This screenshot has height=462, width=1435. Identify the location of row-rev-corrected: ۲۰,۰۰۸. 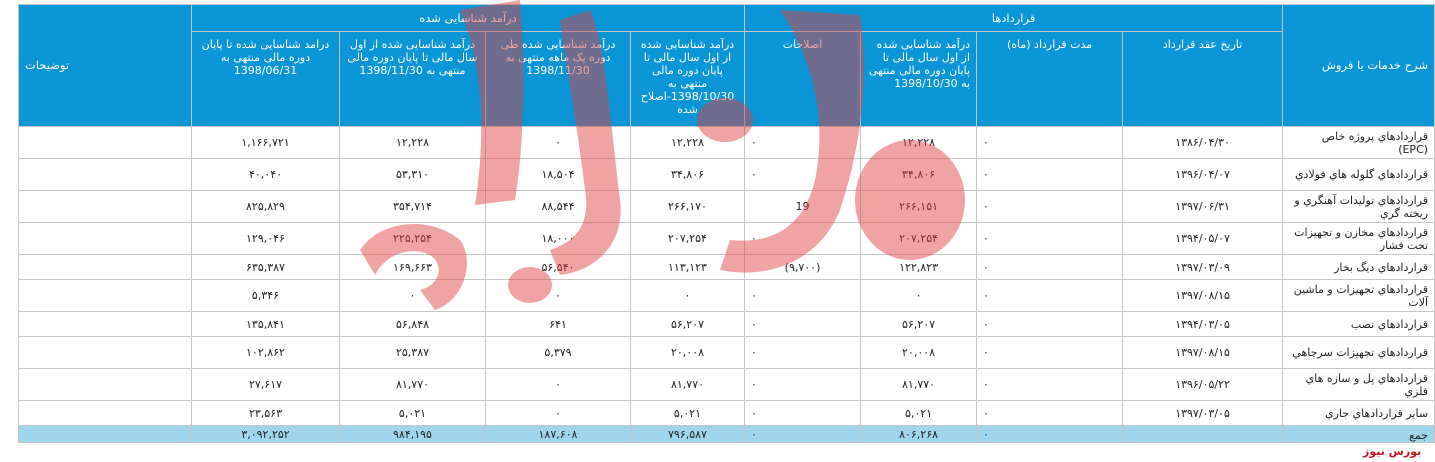
(687, 352).